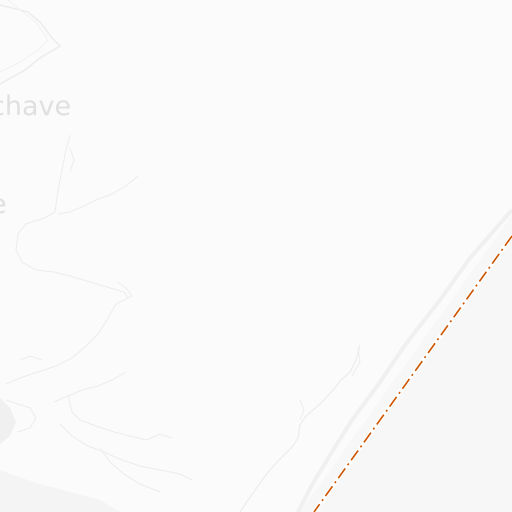  What do you see at coordinates (36, 106) in the screenshot?
I see `place-label: chave` at bounding box center [36, 106].